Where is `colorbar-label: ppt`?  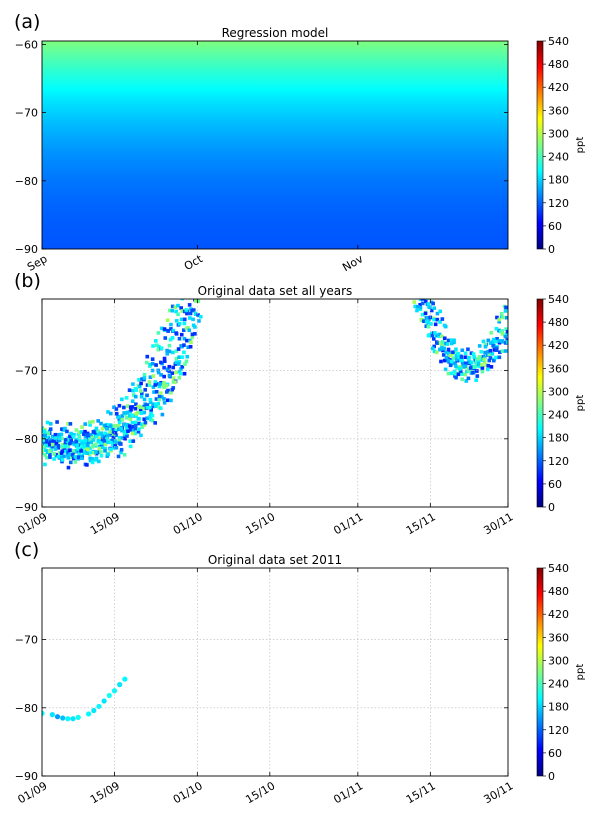
colorbar-label: ppt is located at coordinates (580, 403).